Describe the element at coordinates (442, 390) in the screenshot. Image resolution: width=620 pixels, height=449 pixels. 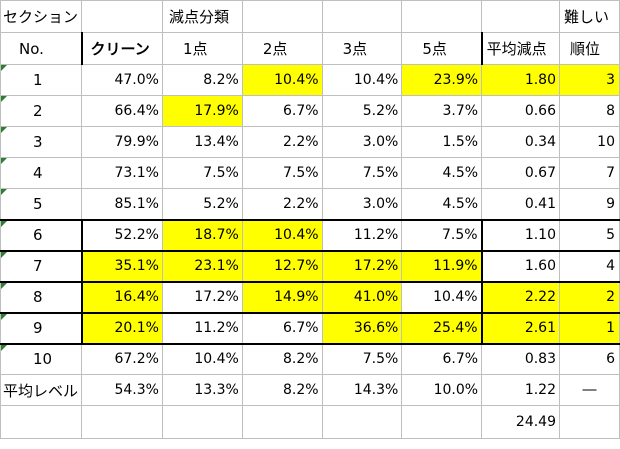
I see `average-5pt: 10.0%` at that location.